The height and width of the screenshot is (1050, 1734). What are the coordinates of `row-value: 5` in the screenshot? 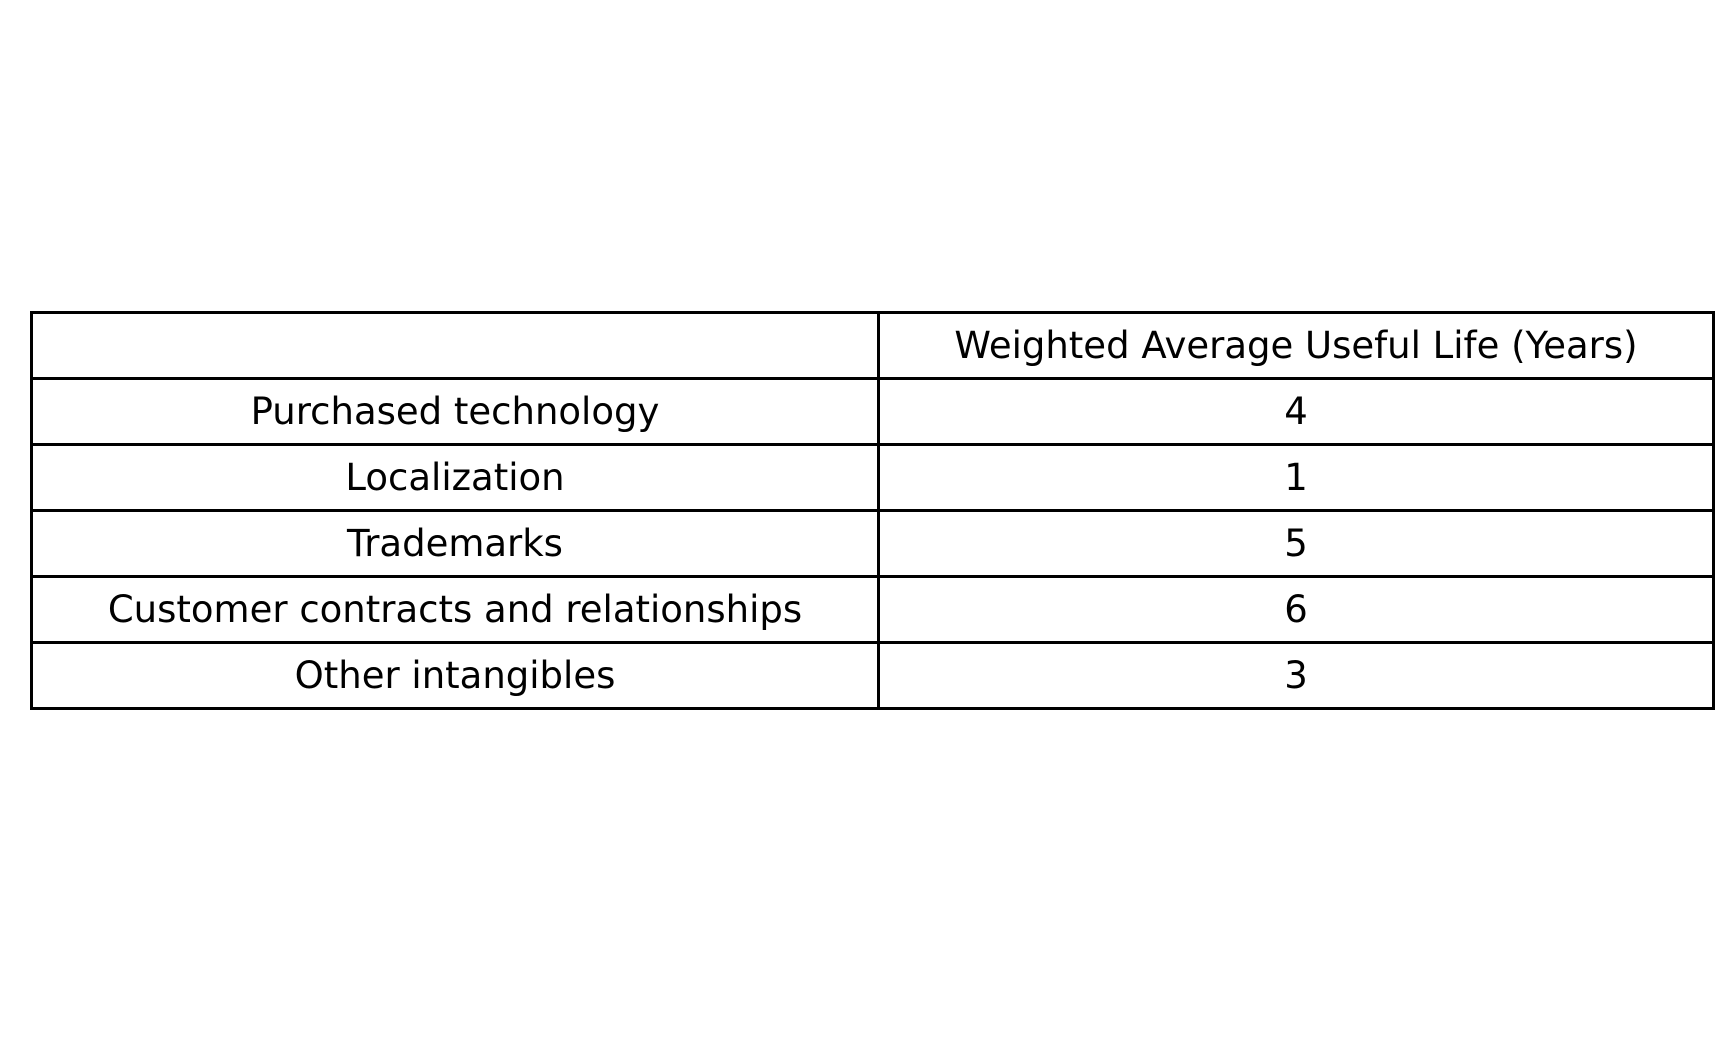 It's located at (1296, 543).